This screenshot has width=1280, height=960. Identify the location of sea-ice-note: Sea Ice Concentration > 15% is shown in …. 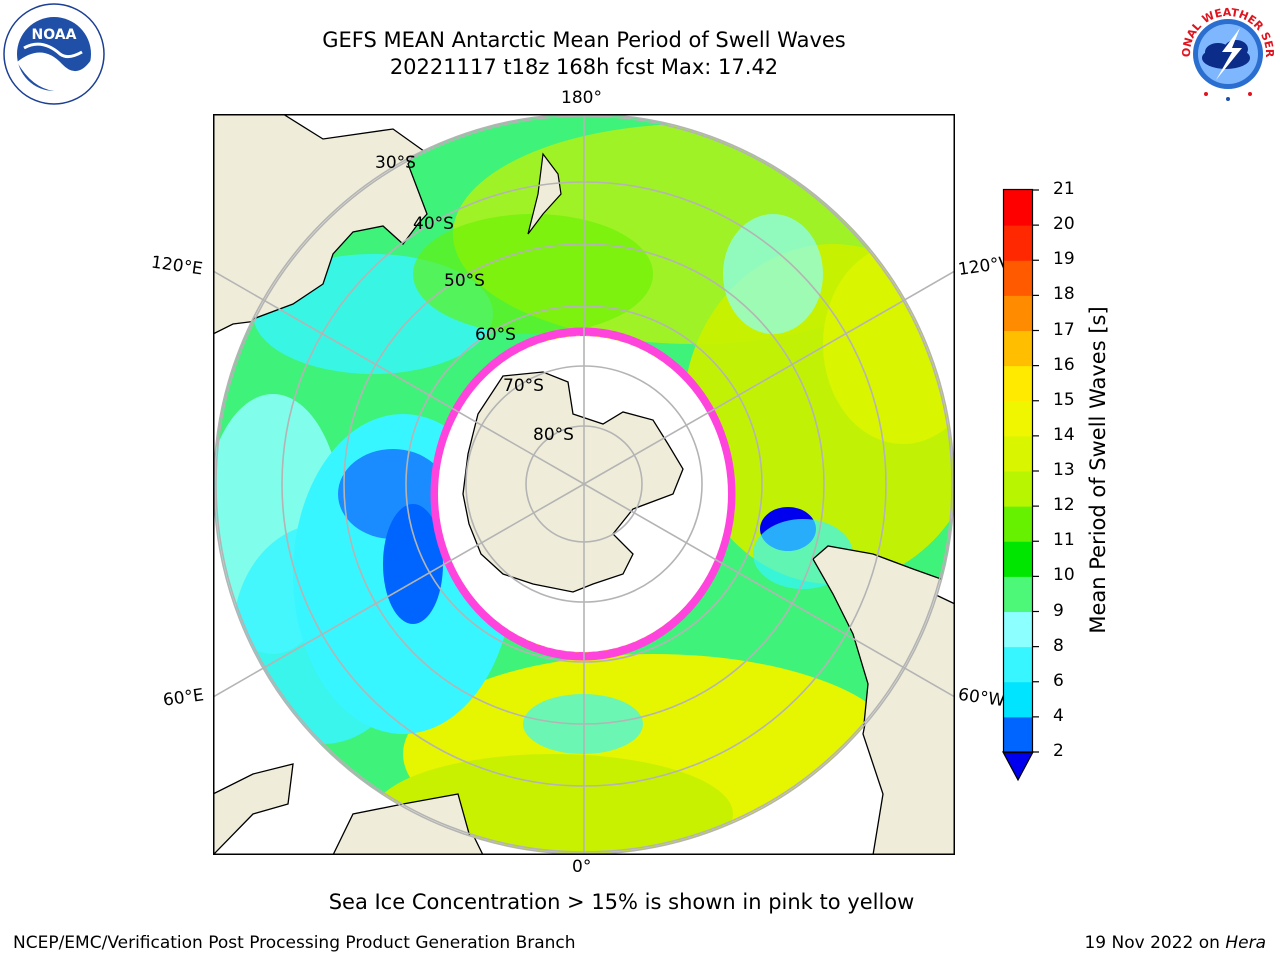
(621, 902).